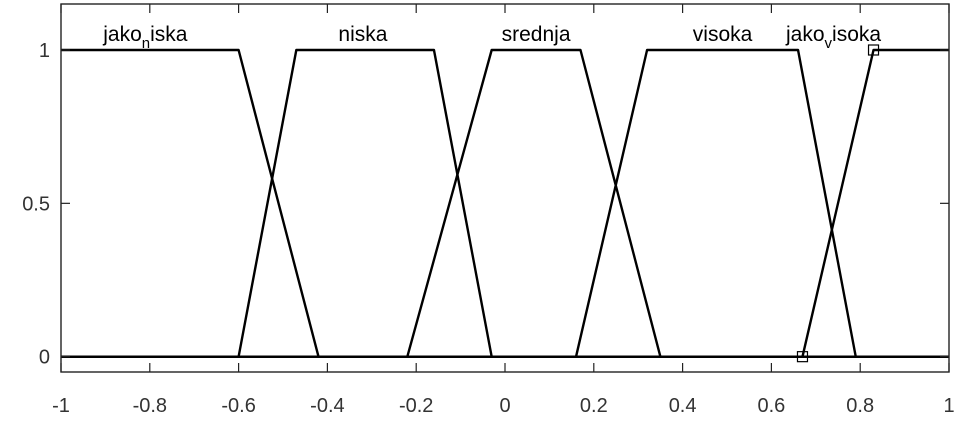 The width and height of the screenshot is (954, 423). Describe the element at coordinates (36, 204) in the screenshot. I see `y-tick-label: 0.5` at that location.